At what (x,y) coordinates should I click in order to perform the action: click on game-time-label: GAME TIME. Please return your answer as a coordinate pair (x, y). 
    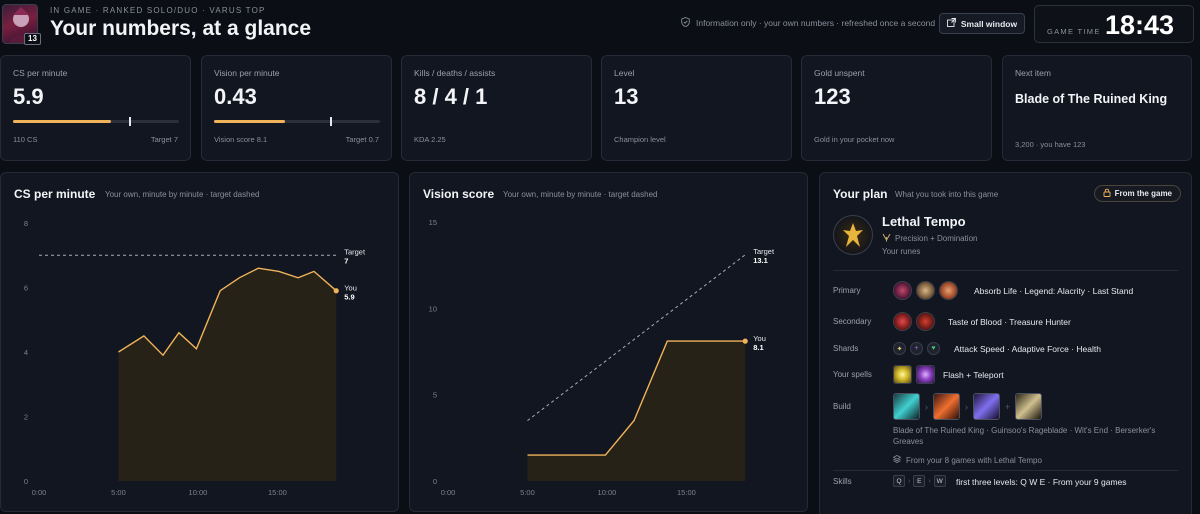
    Looking at the image, I should click on (1074, 31).